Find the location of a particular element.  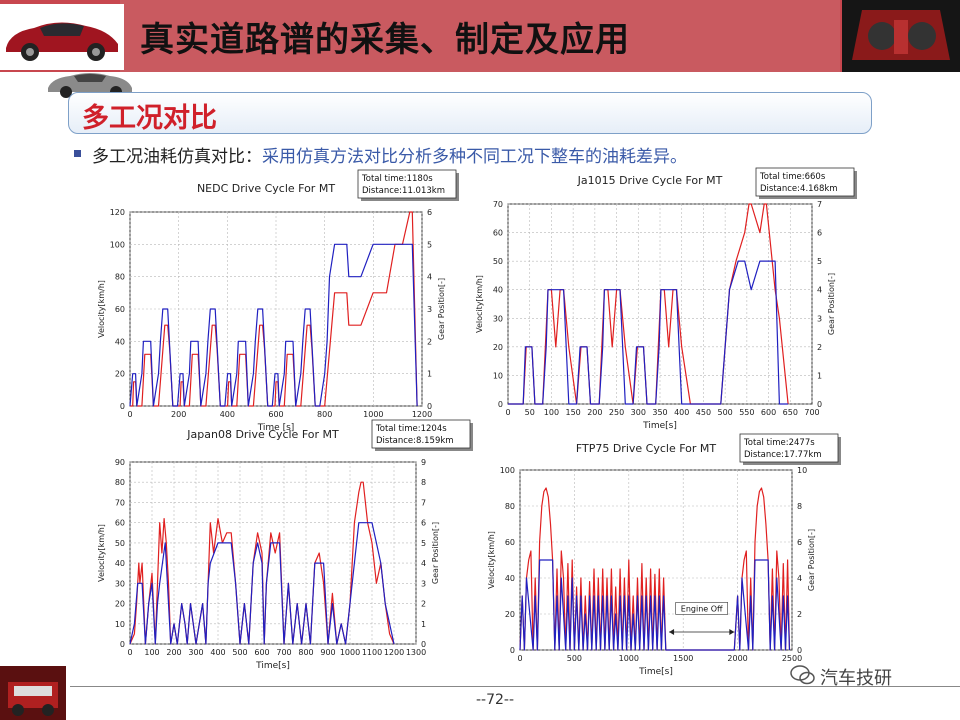

annotation-arrowhead-right is located at coordinates (732, 632).